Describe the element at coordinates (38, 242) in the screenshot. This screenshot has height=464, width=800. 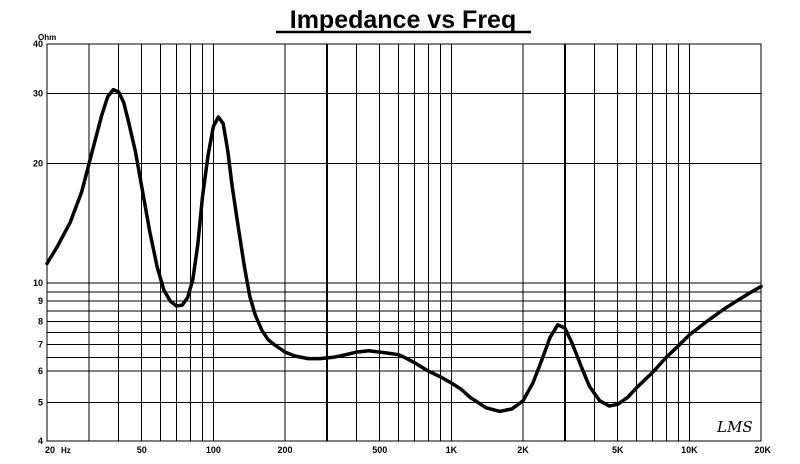
I see `y-axis-ticks: 4 5 6 7 8 9 10 20 30 40` at that location.